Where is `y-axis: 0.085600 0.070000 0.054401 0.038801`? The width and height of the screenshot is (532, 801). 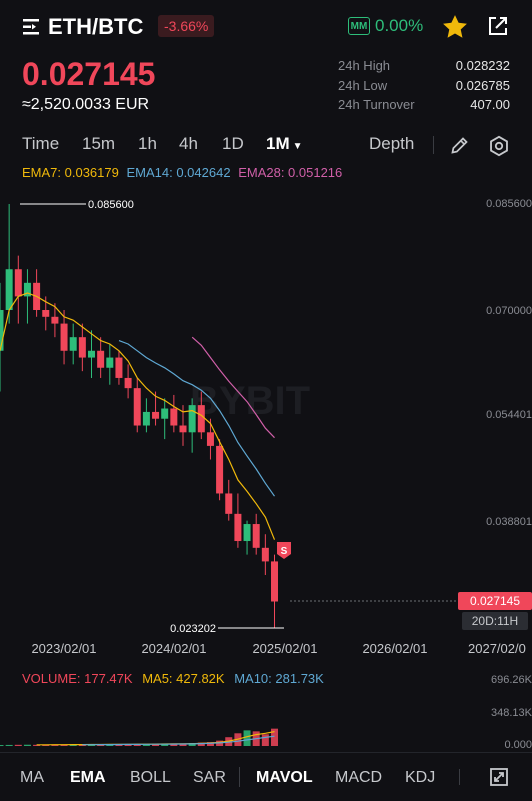 y-axis: 0.085600 0.070000 0.054401 0.038801 is located at coordinates (509, 363).